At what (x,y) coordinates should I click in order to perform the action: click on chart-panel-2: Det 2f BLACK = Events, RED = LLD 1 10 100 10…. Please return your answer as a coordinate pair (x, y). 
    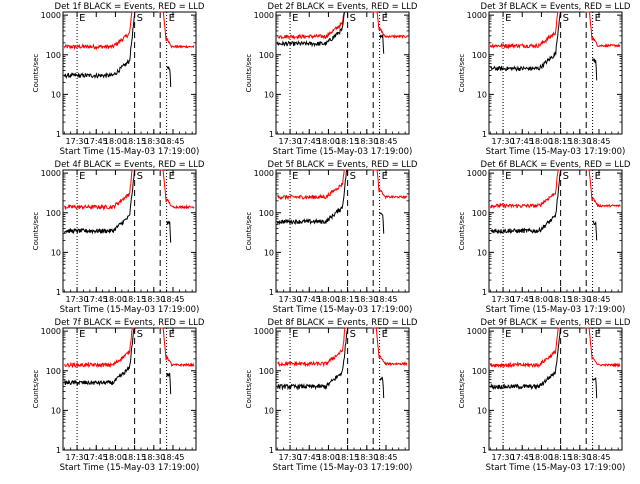
    Looking at the image, I should click on (331, 79).